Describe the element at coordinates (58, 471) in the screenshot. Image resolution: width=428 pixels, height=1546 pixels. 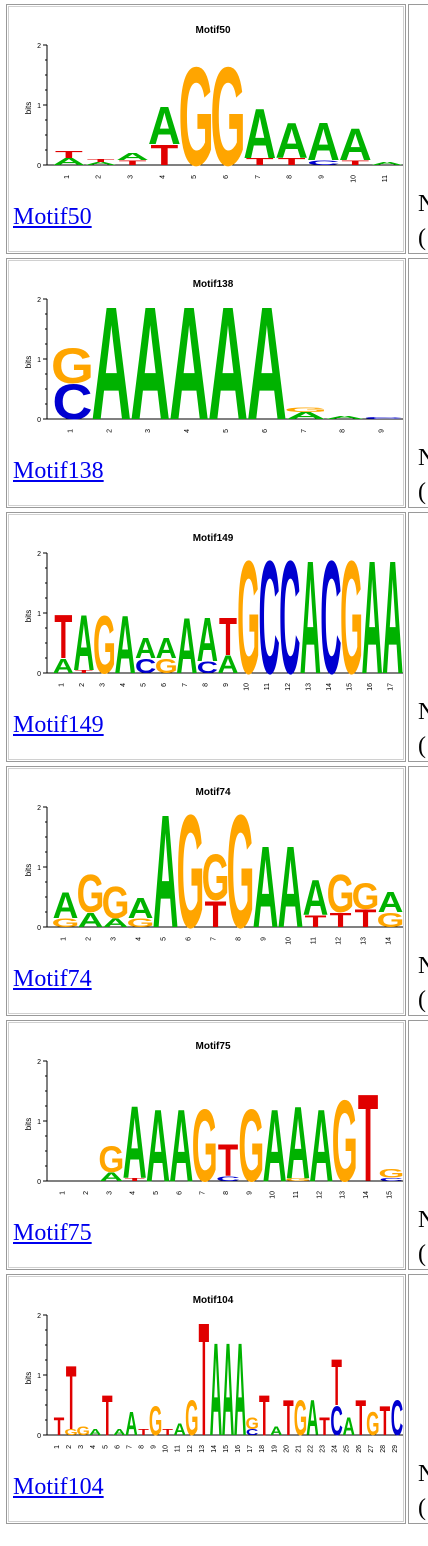
I see `motif-link: Motif138` at that location.